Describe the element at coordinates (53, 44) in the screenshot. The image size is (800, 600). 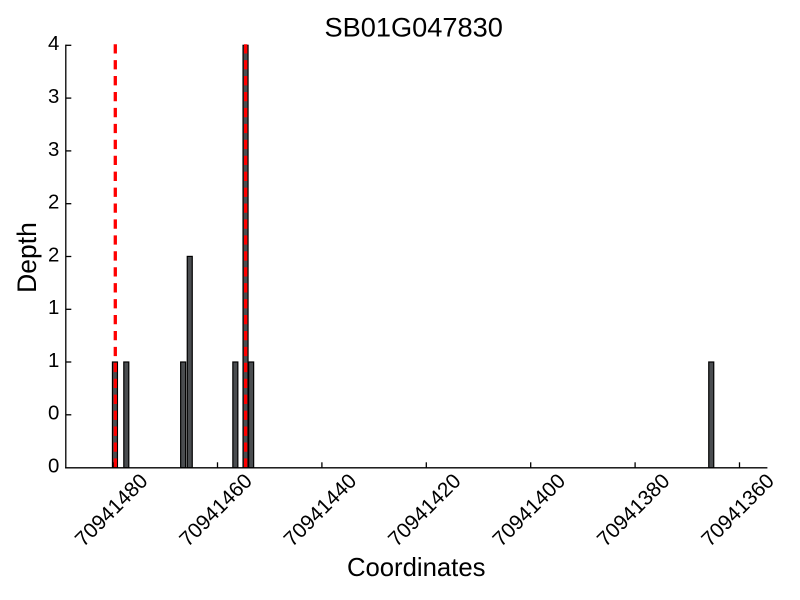
I see `svg-text: 4` at that location.